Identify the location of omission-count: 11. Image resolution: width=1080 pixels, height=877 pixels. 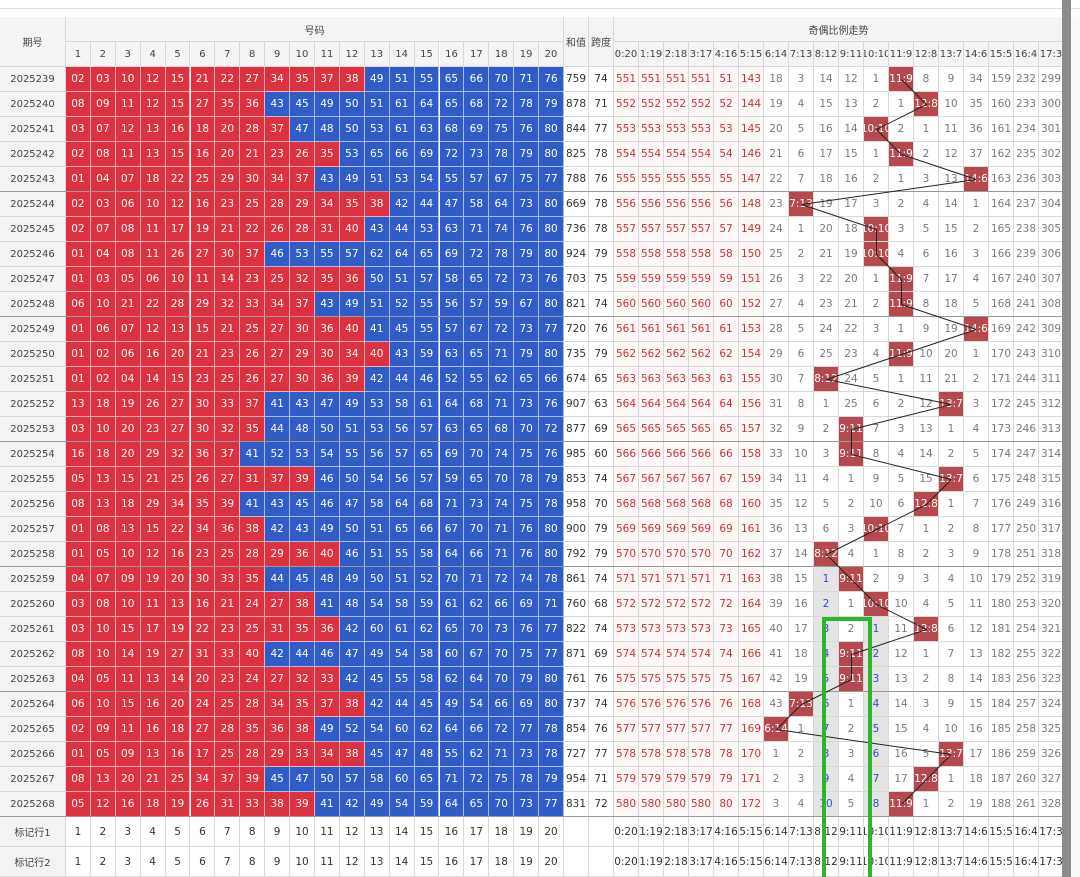
(801, 479).